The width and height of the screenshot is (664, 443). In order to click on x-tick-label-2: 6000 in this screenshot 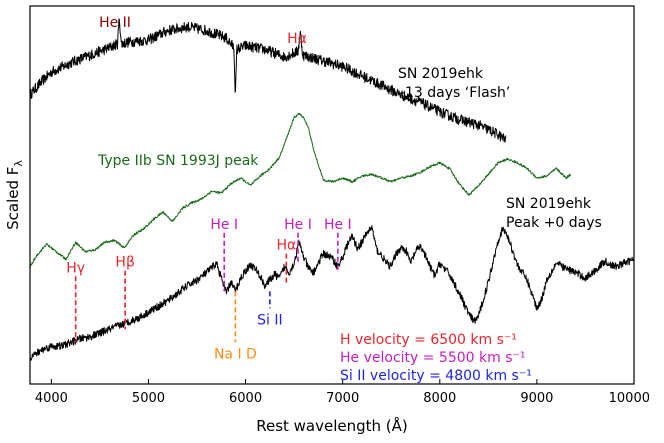, I will do `click(245, 398)`.